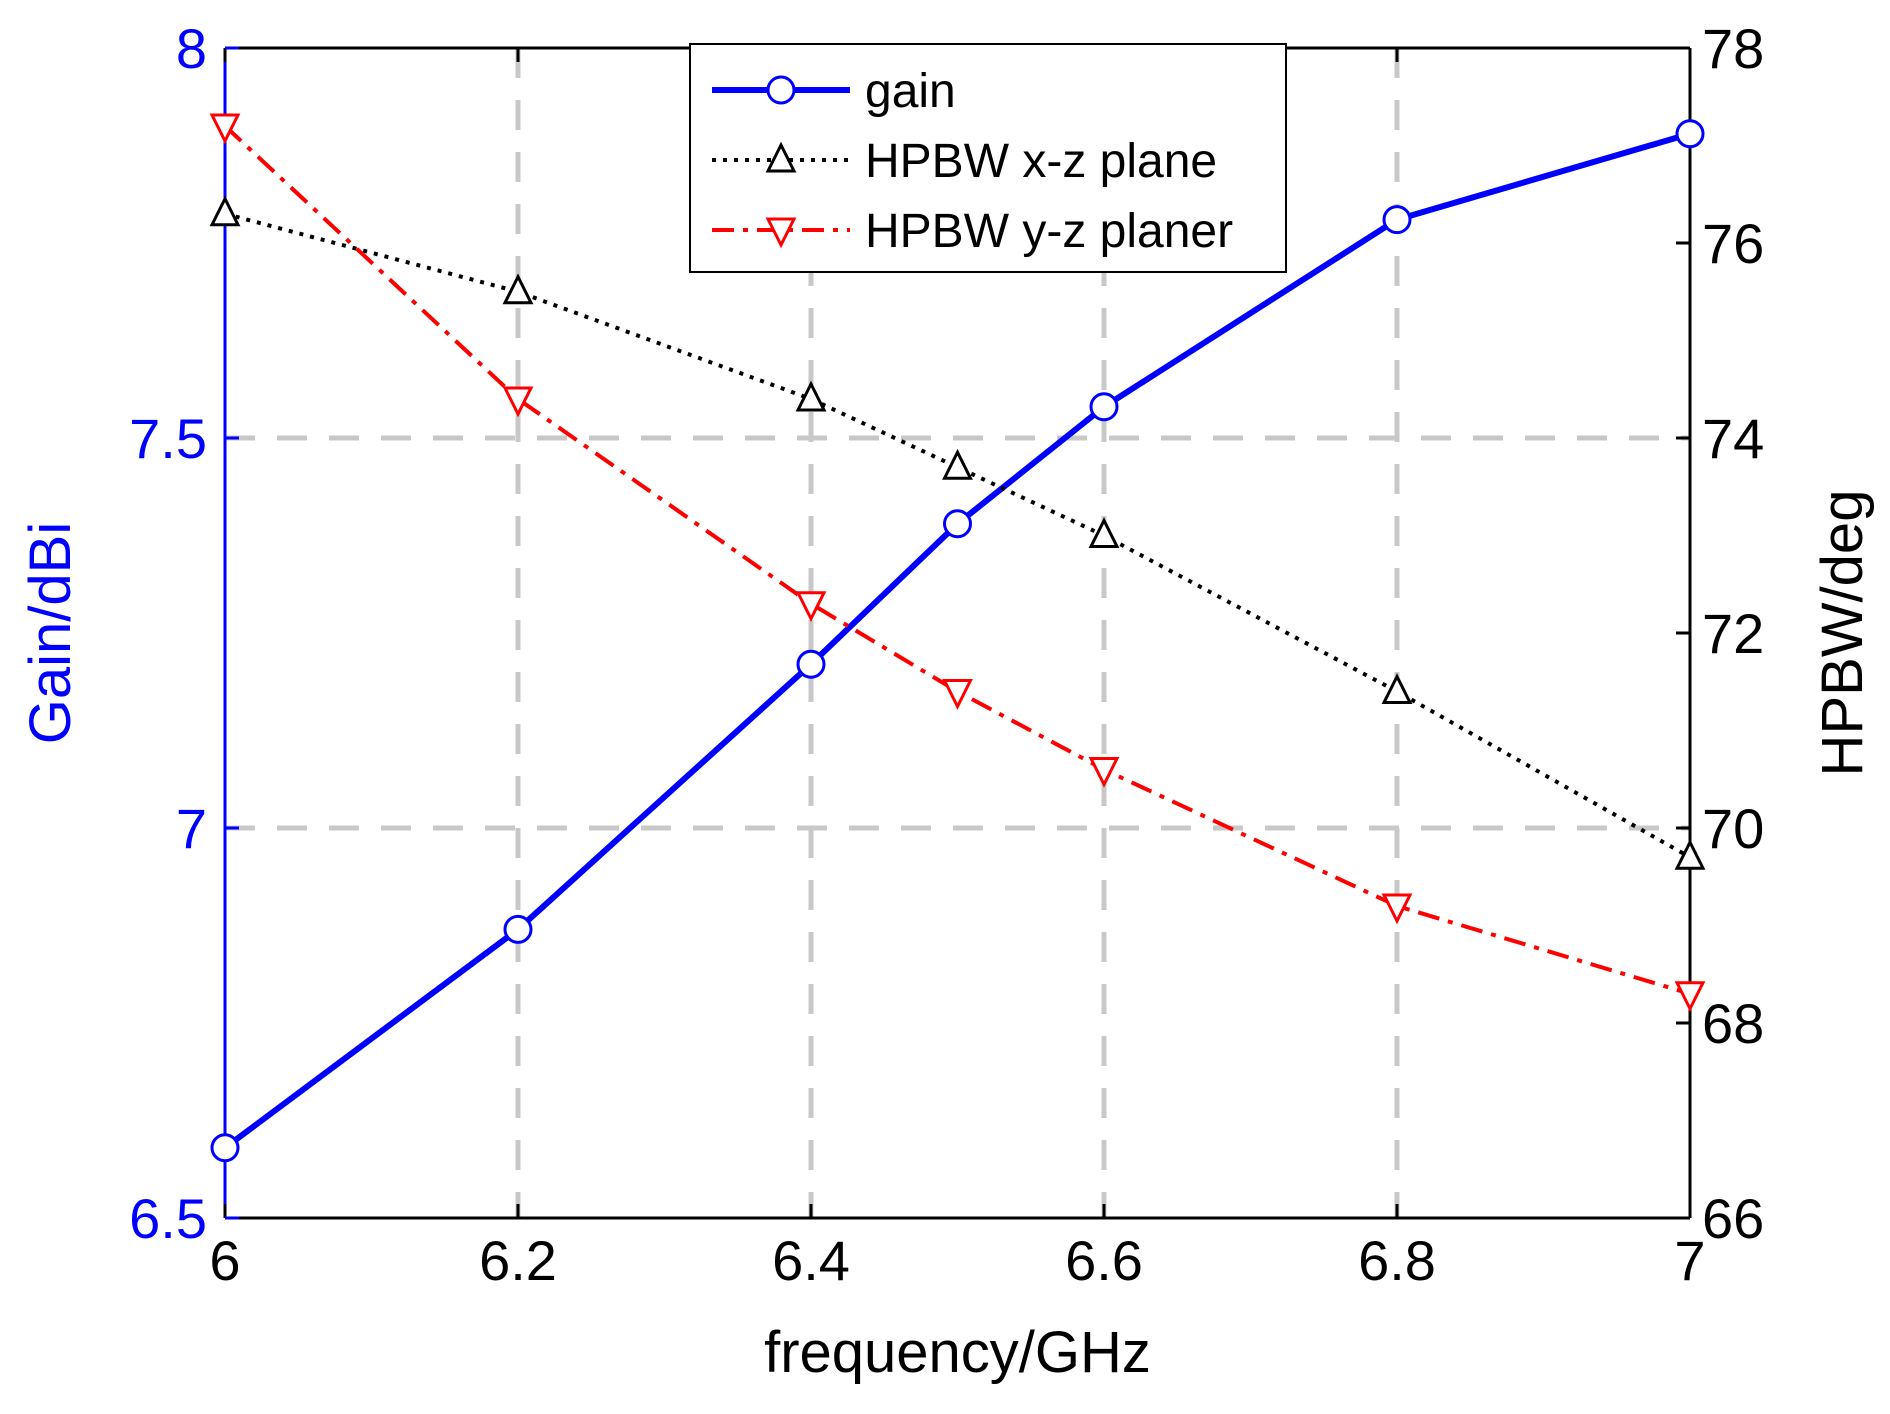 The height and width of the screenshot is (1414, 1890). Describe the element at coordinates (1733, 48) in the screenshot. I see `right-y-tick-label: 78` at that location.